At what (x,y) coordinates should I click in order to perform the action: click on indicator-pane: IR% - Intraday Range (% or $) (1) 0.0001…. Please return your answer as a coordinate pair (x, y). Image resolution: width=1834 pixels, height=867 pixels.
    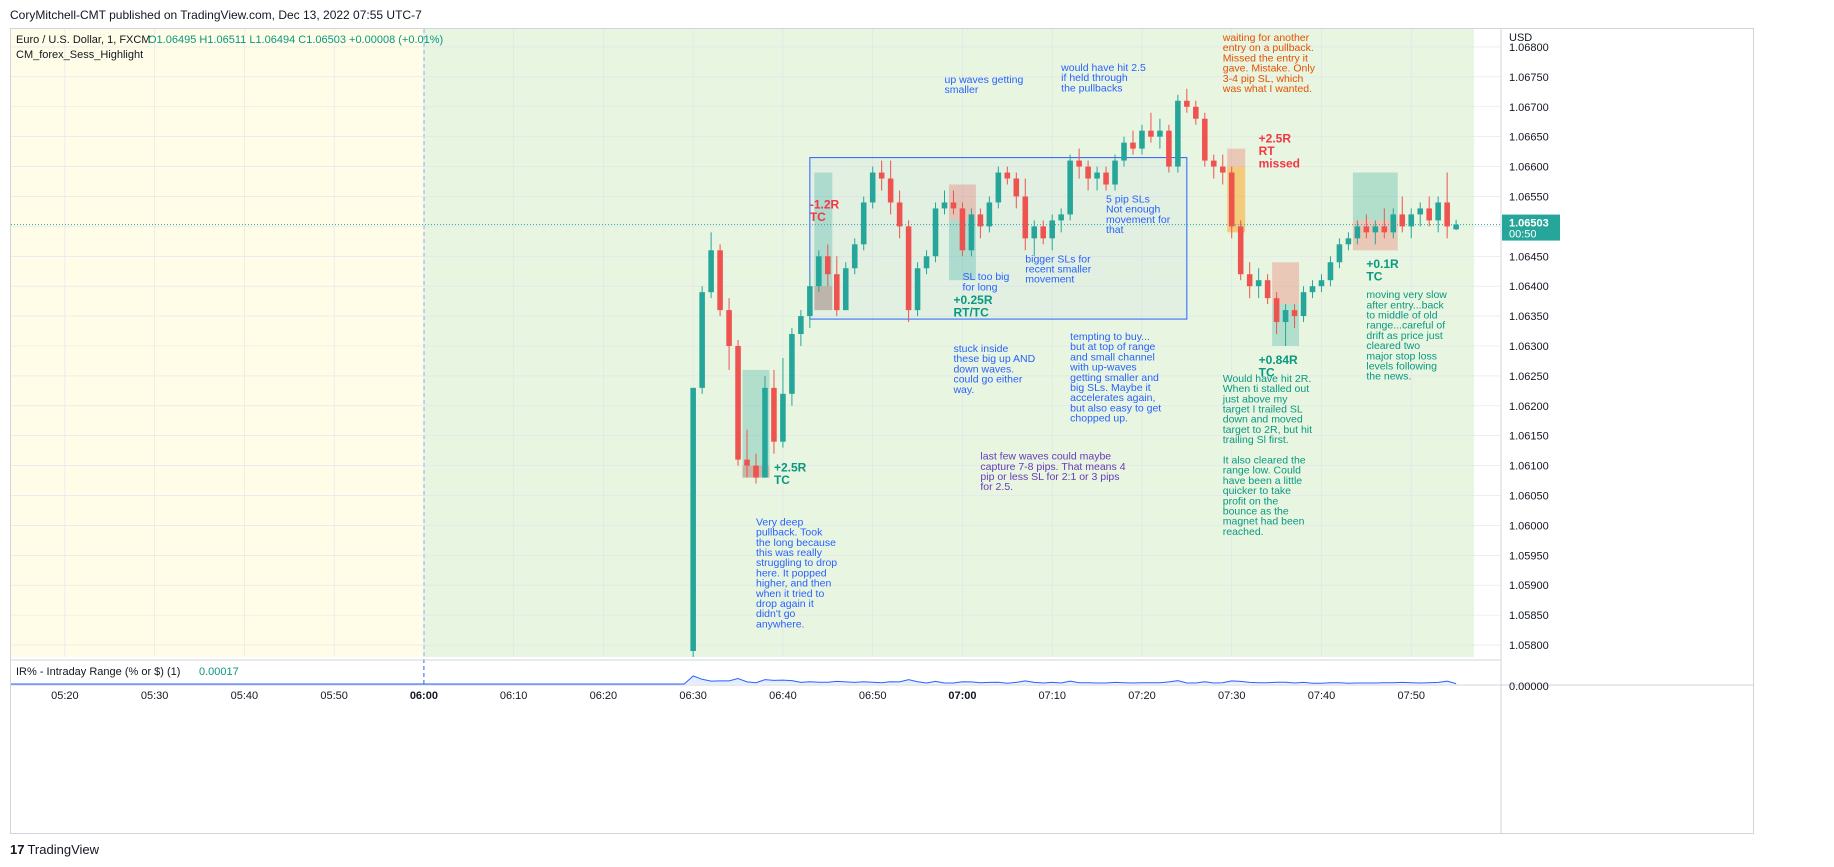
    Looking at the image, I should click on (780, 676).